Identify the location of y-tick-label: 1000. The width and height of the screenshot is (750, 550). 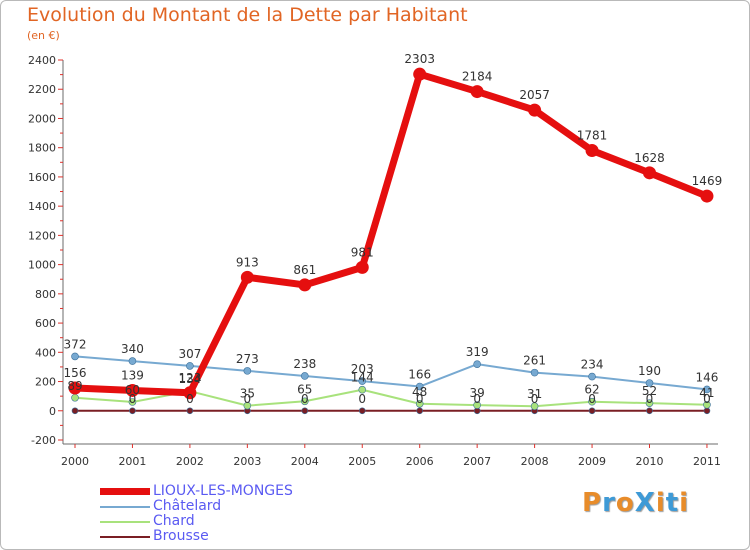
(42, 265).